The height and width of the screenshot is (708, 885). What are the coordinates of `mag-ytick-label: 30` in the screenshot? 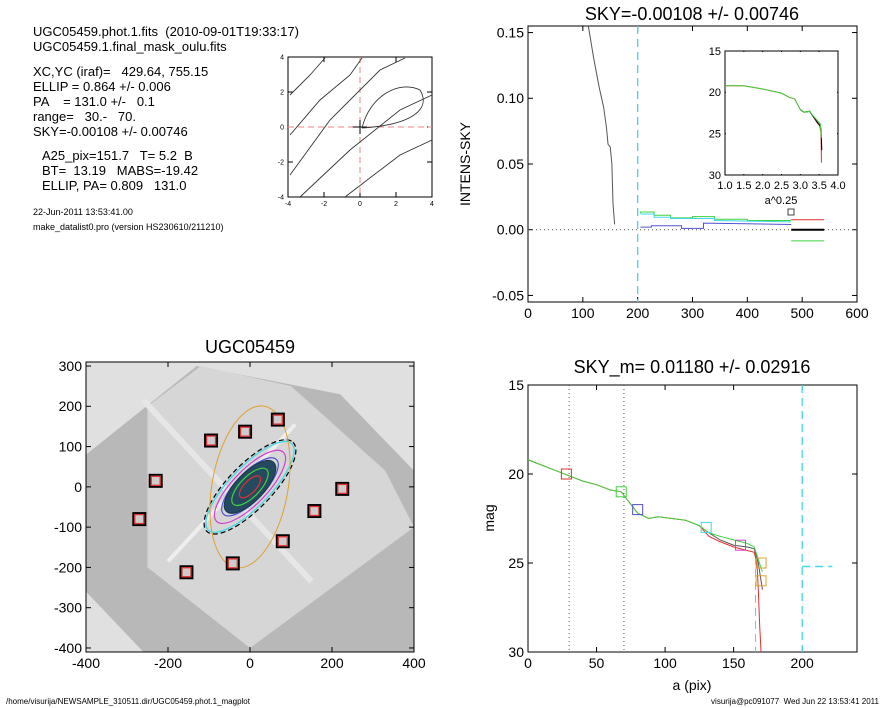 It's located at (516, 652).